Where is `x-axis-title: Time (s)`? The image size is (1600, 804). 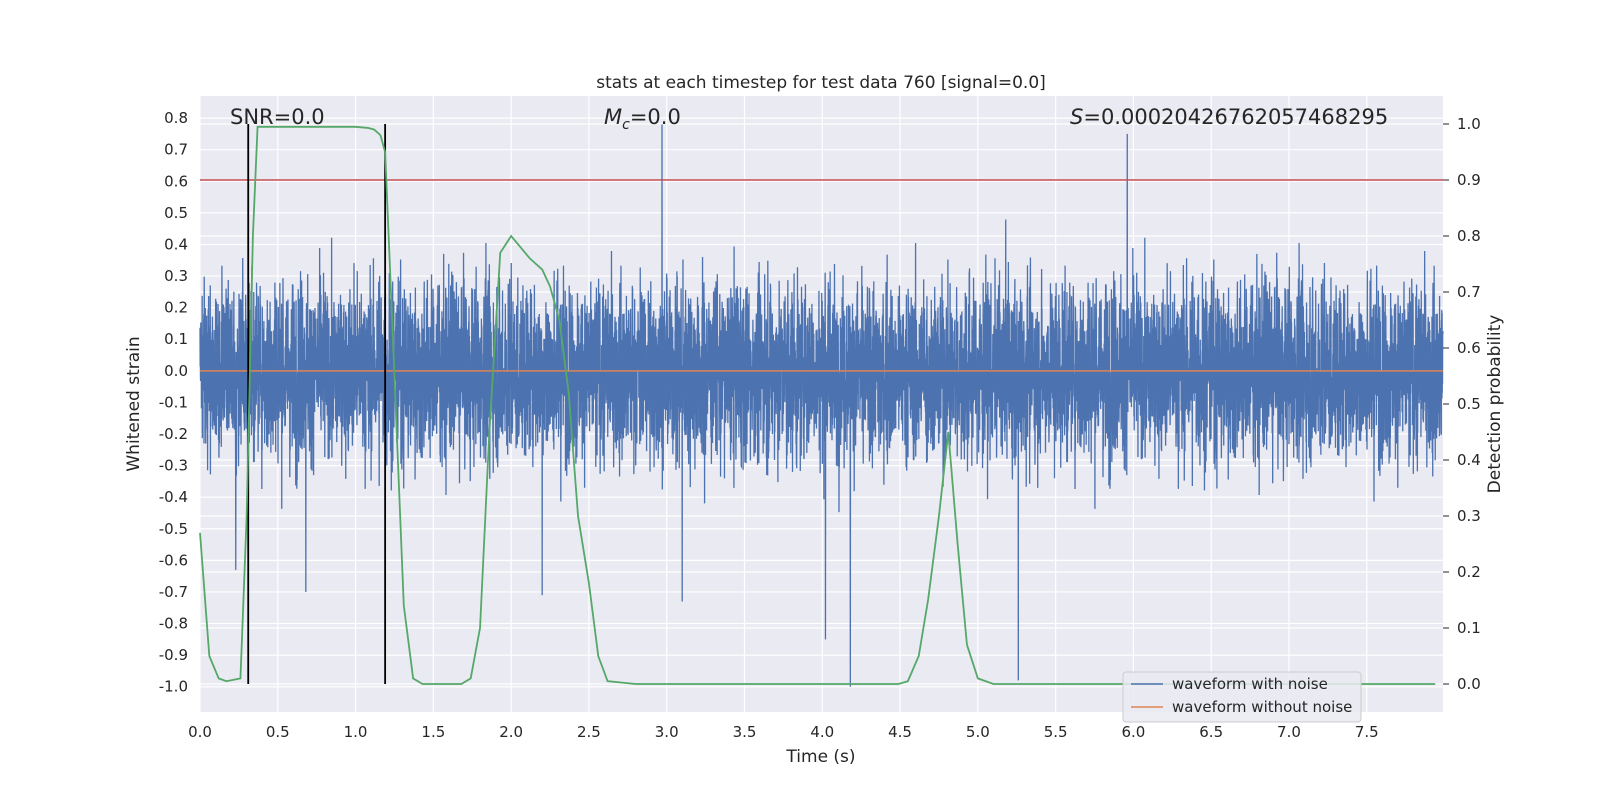
x-axis-title: Time (s) is located at coordinates (820, 757).